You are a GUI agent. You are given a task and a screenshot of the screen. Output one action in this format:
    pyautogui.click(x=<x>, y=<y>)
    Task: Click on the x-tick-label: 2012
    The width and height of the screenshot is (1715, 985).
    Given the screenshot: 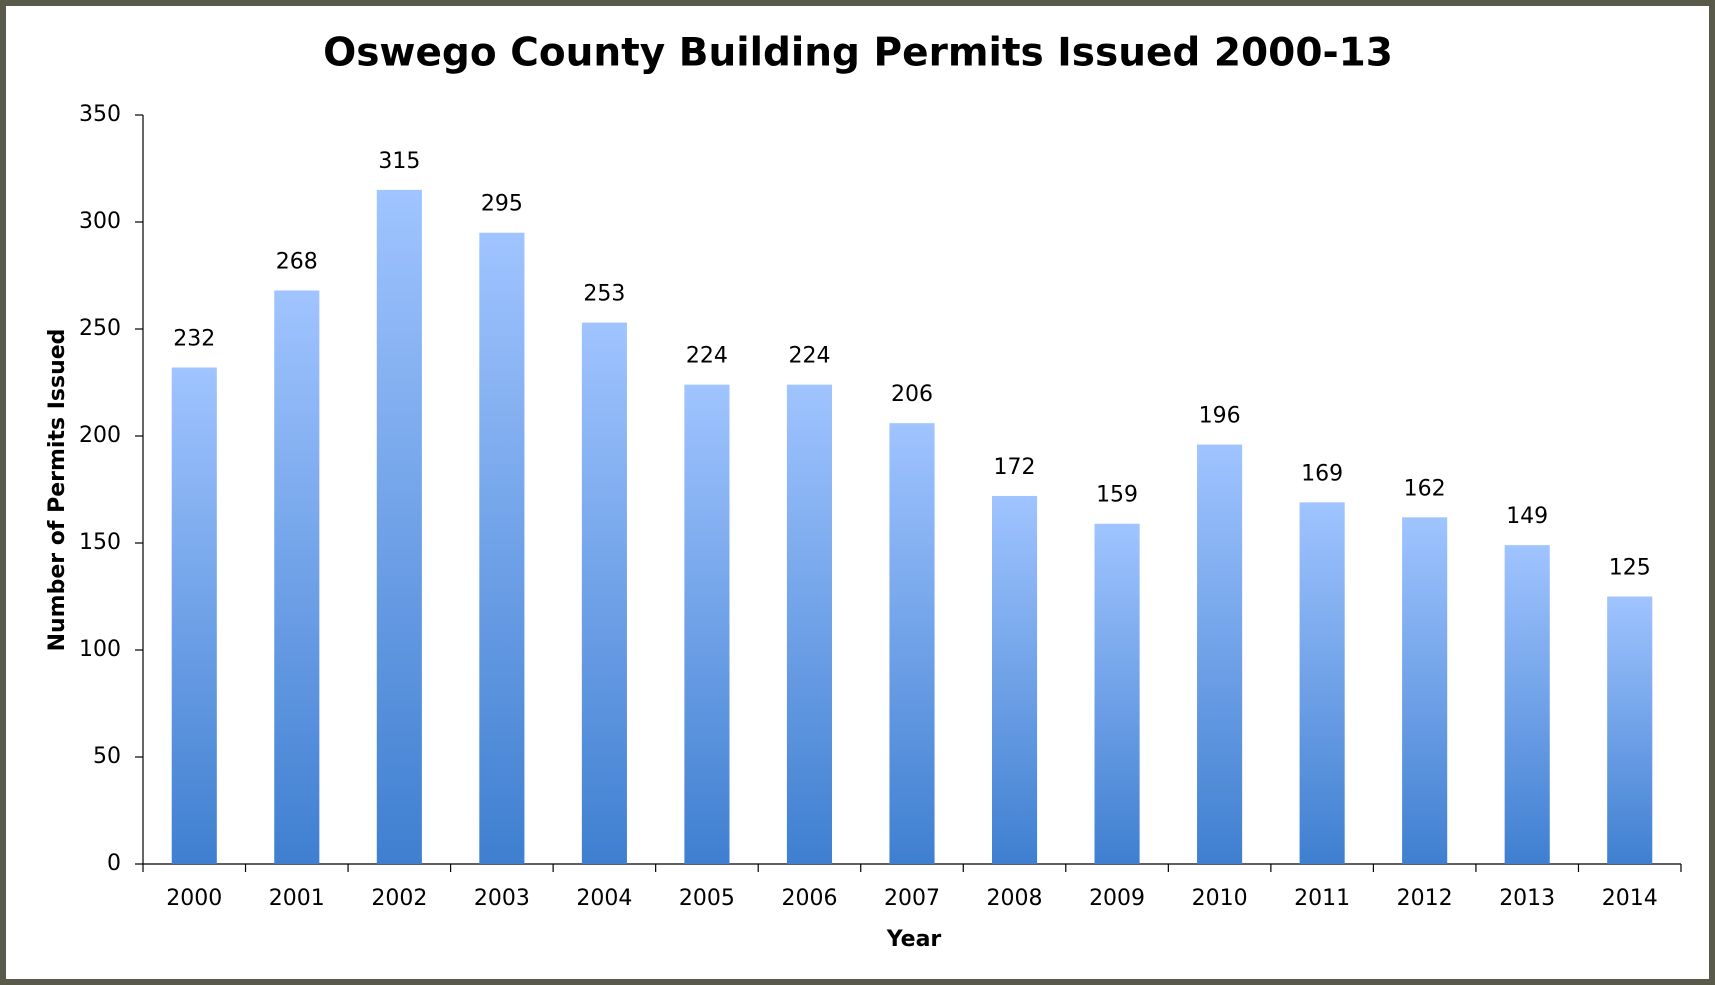 What is the action you would take?
    pyautogui.click(x=1425, y=898)
    